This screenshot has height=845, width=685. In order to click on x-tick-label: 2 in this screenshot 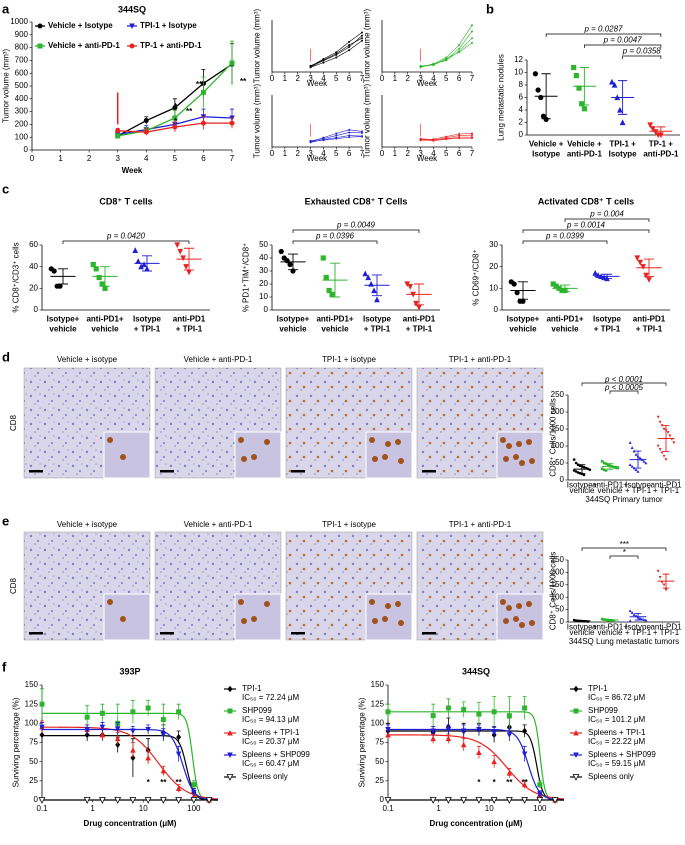, I will do `click(89, 158)`.